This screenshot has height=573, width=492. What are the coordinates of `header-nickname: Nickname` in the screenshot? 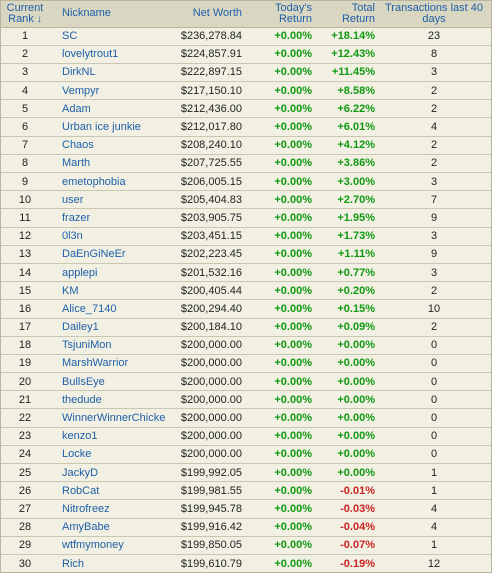 It's located at (107, 14).